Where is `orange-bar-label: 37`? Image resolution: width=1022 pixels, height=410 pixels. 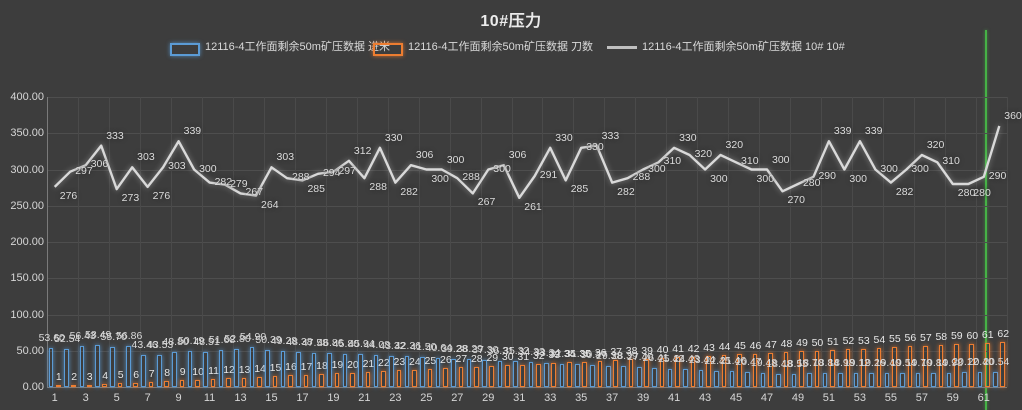
orange-bar-label: 37 is located at coordinates (616, 352).